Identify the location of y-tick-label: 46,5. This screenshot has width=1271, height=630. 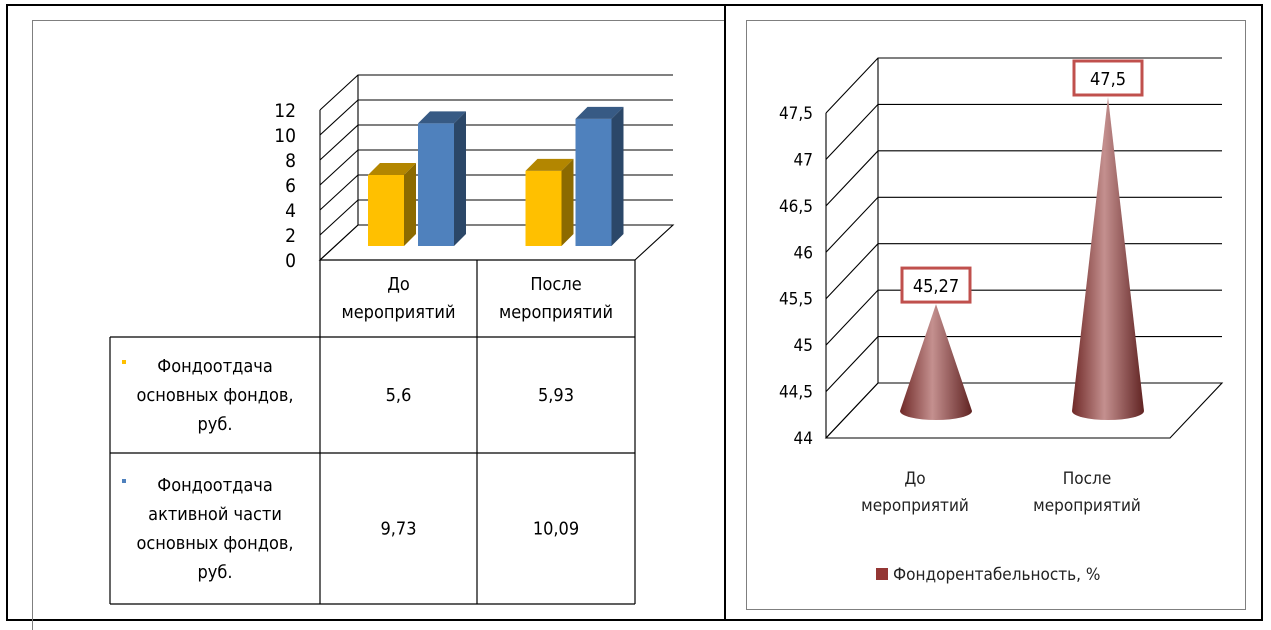
(796, 207).